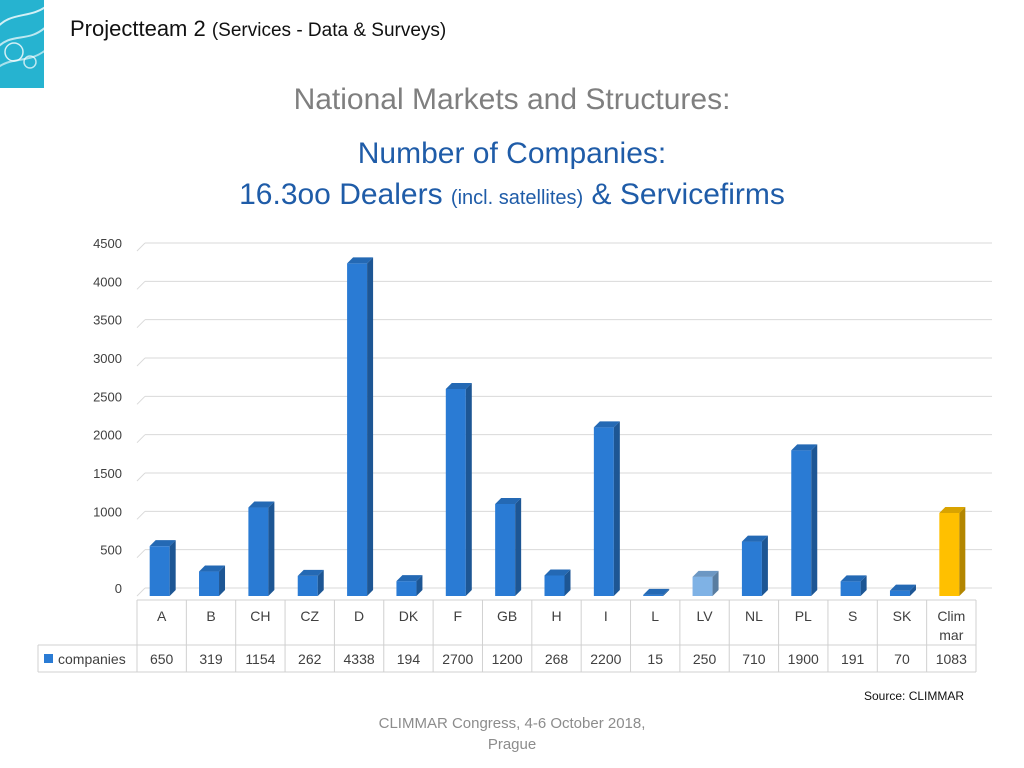 This screenshot has width=1024, height=768. Describe the element at coordinates (260, 659) in the screenshot. I see `data-label: 1154` at that location.